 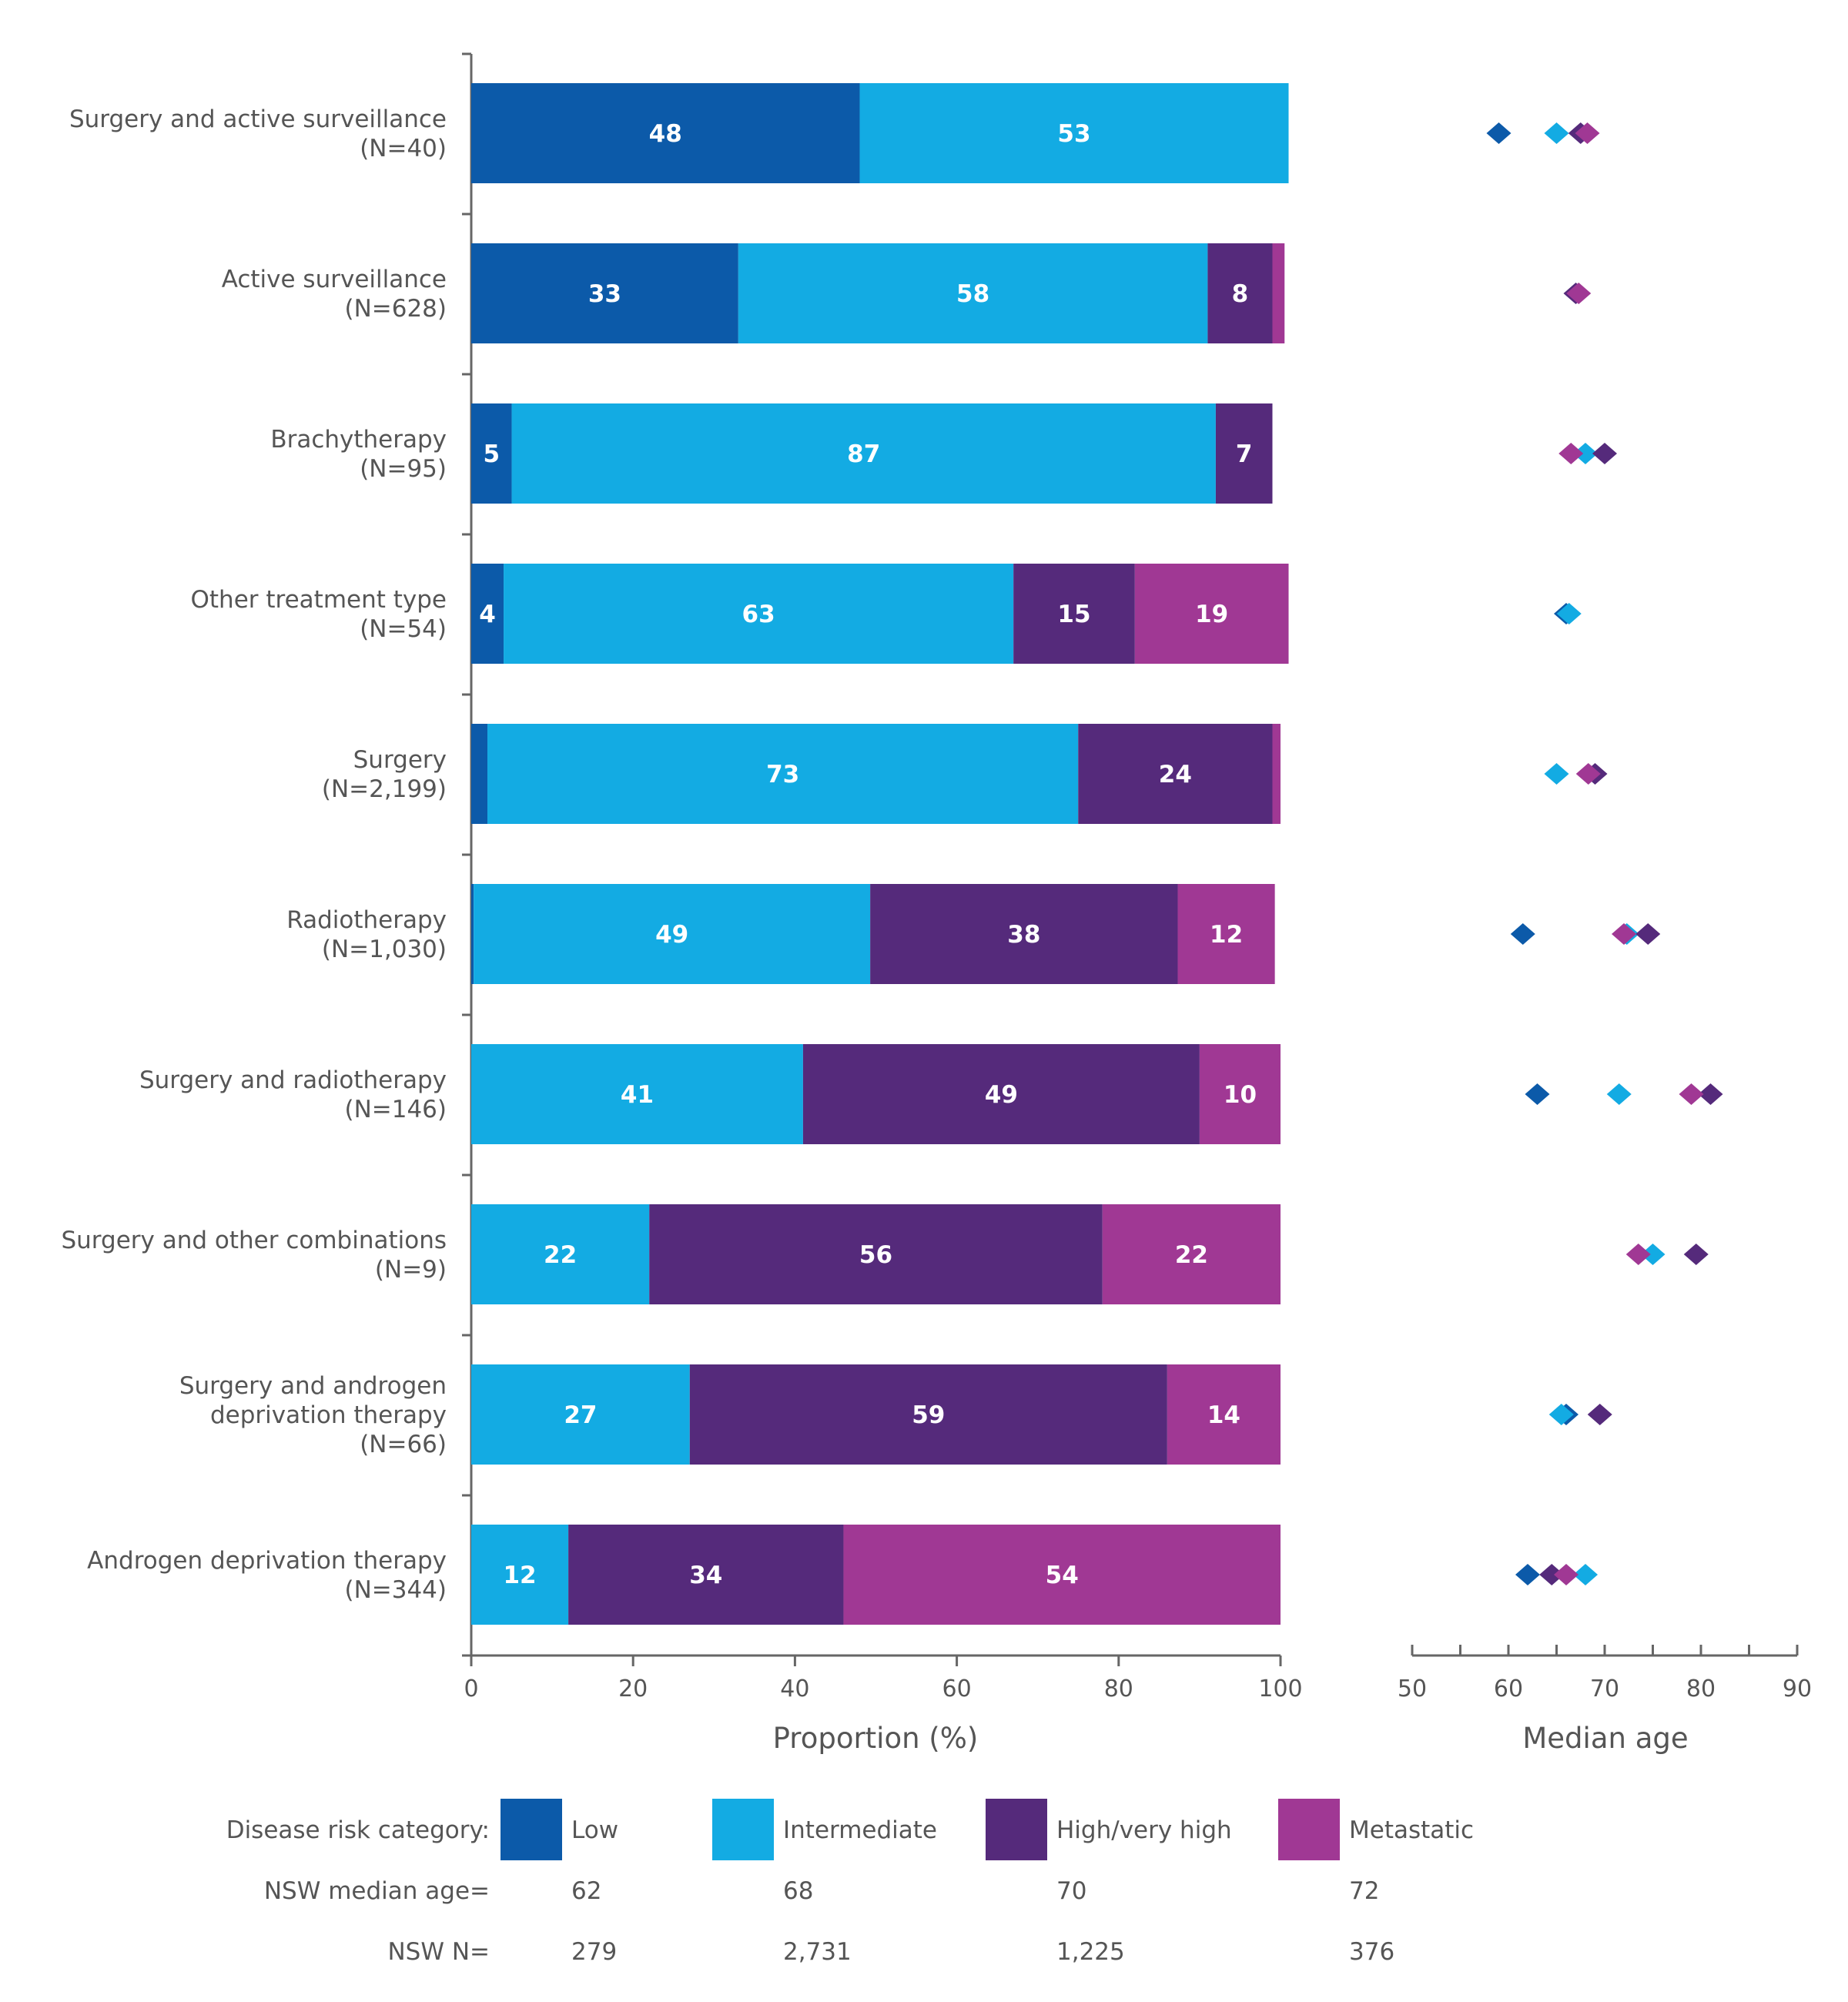 I want to click on category-label: Active surveillance, so click(x=334, y=279).